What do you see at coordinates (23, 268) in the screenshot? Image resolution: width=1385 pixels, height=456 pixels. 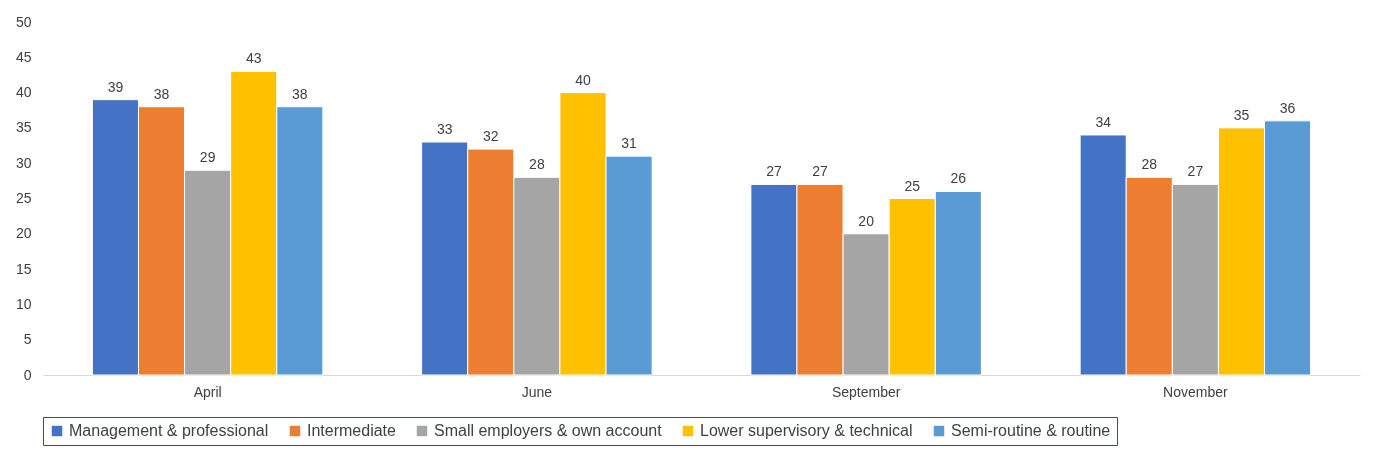 I see `y-tick-label: 15` at bounding box center [23, 268].